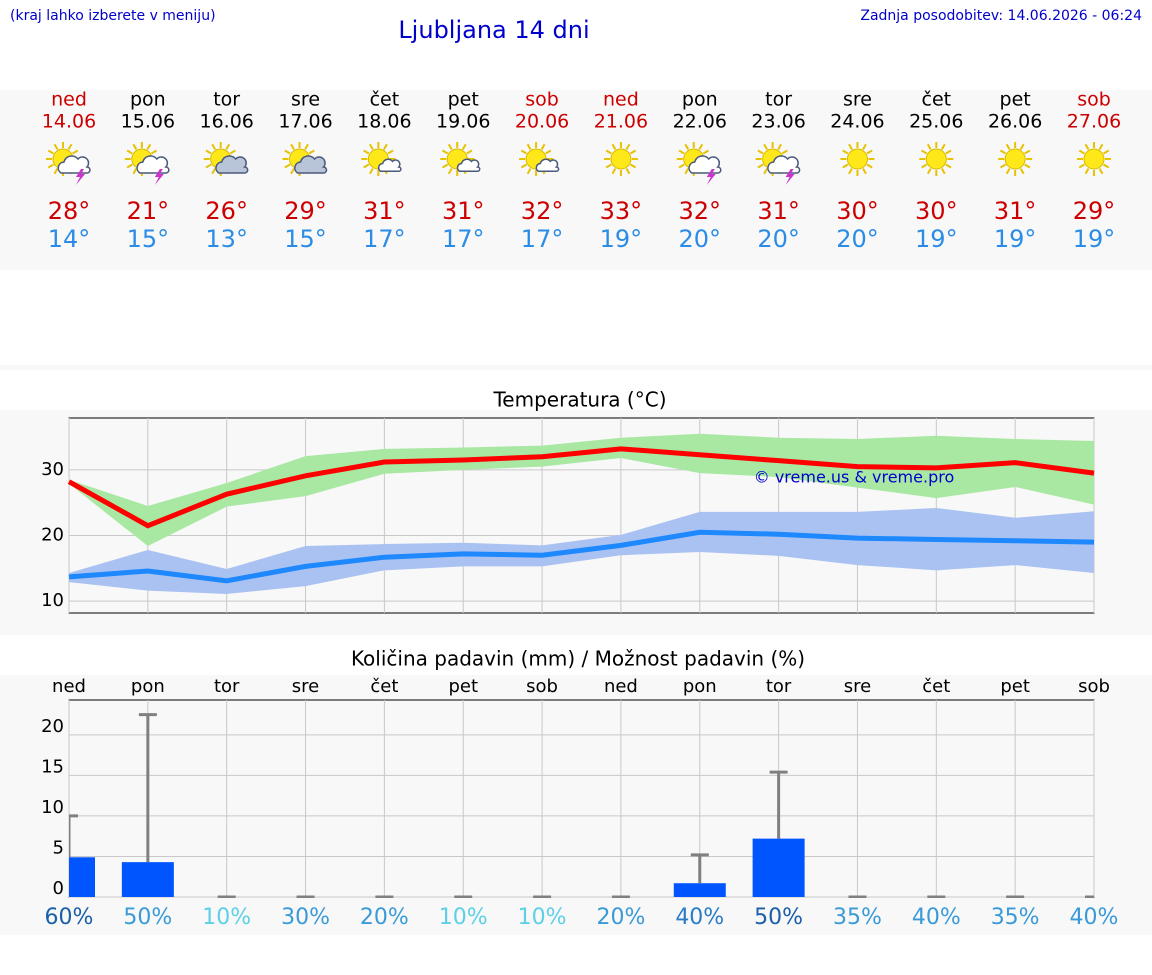 The image size is (1152, 975). I want to click on date: 22.06, so click(700, 122).